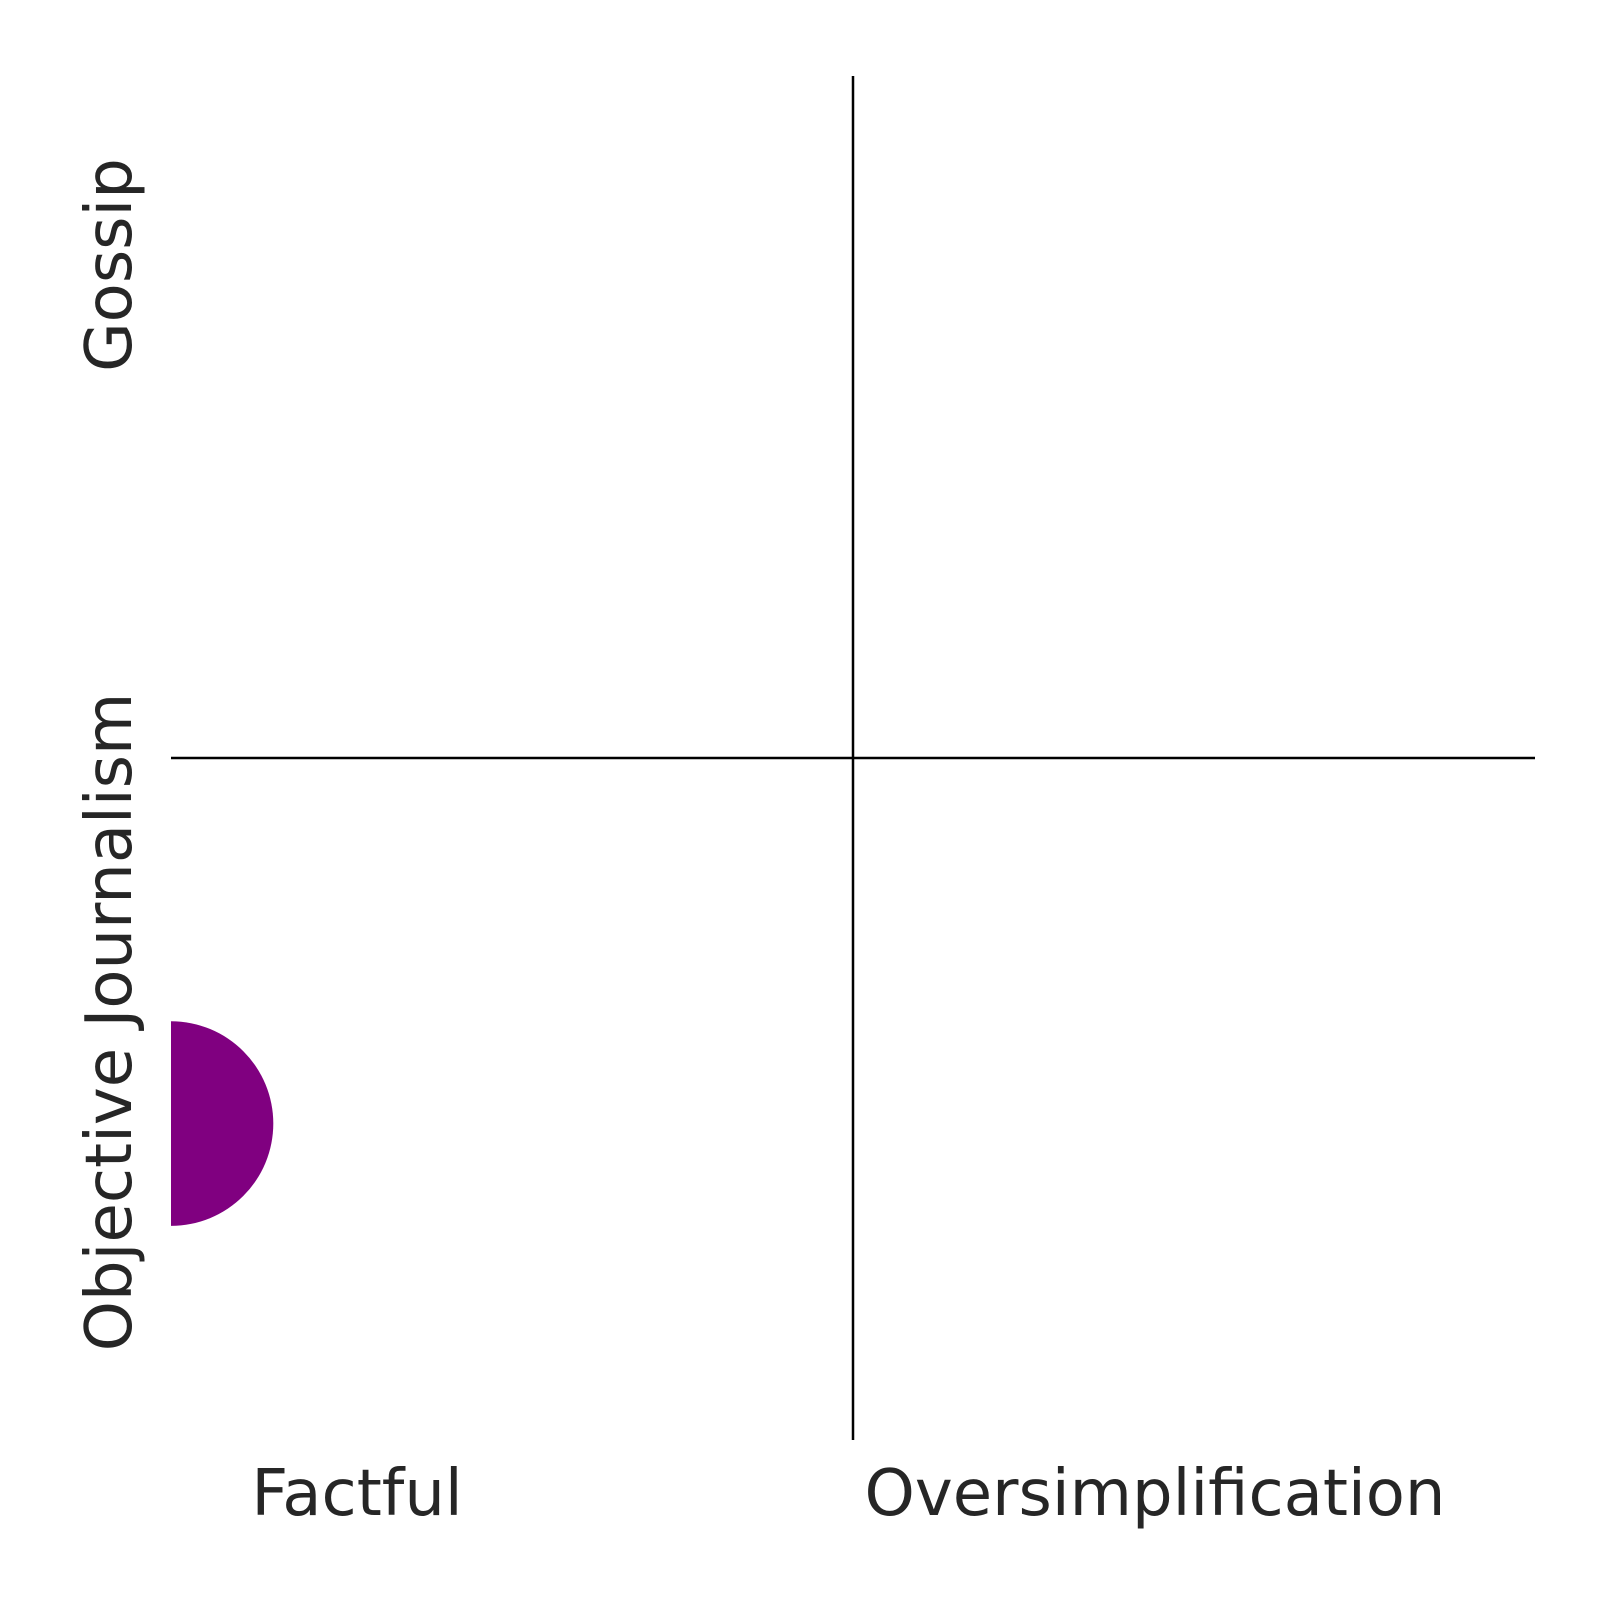  I want to click on x-axis-label-right: Oversimplification, so click(1155, 1494).